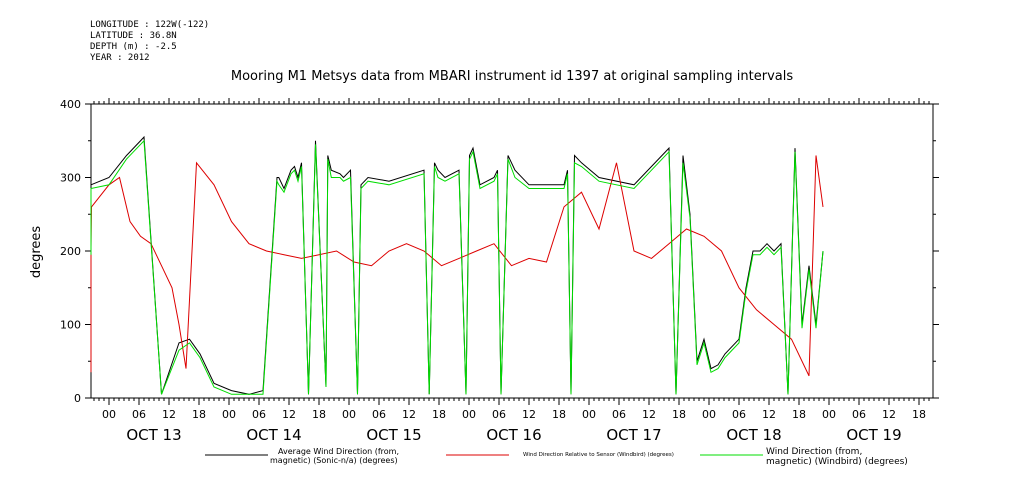 The width and height of the screenshot is (1009, 504). What do you see at coordinates (334, 460) in the screenshot?
I see `legend-label-average-2: magnetic) (Sonic-n/a) (degrees)` at bounding box center [334, 460].